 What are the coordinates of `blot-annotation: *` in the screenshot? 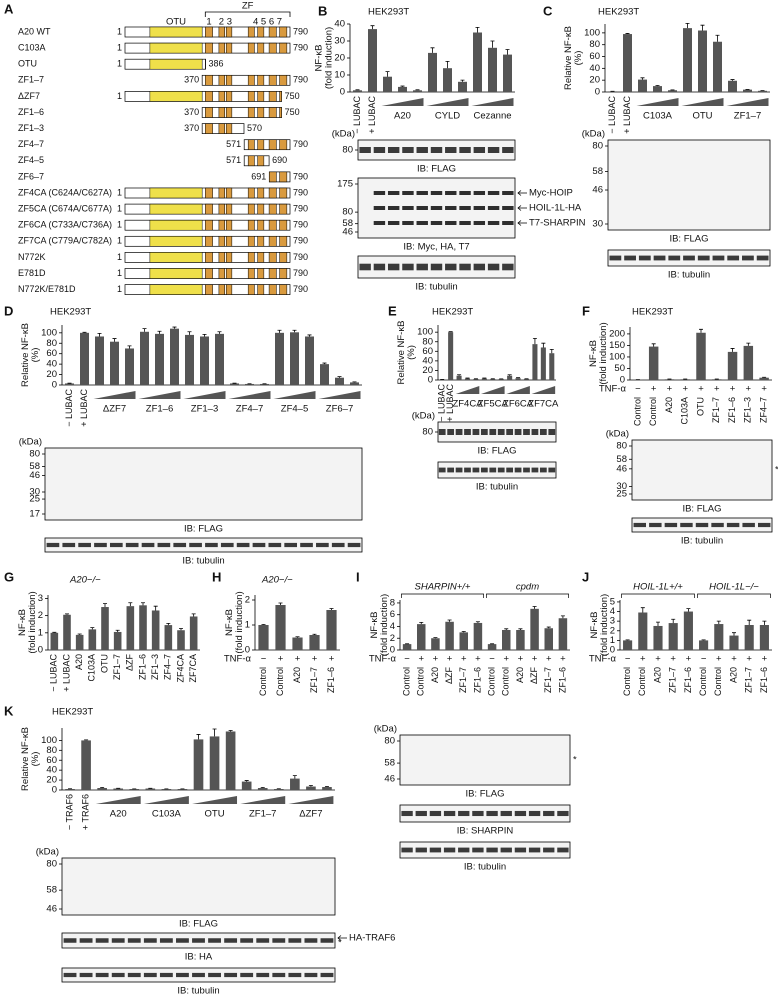 It's located at (575, 760).